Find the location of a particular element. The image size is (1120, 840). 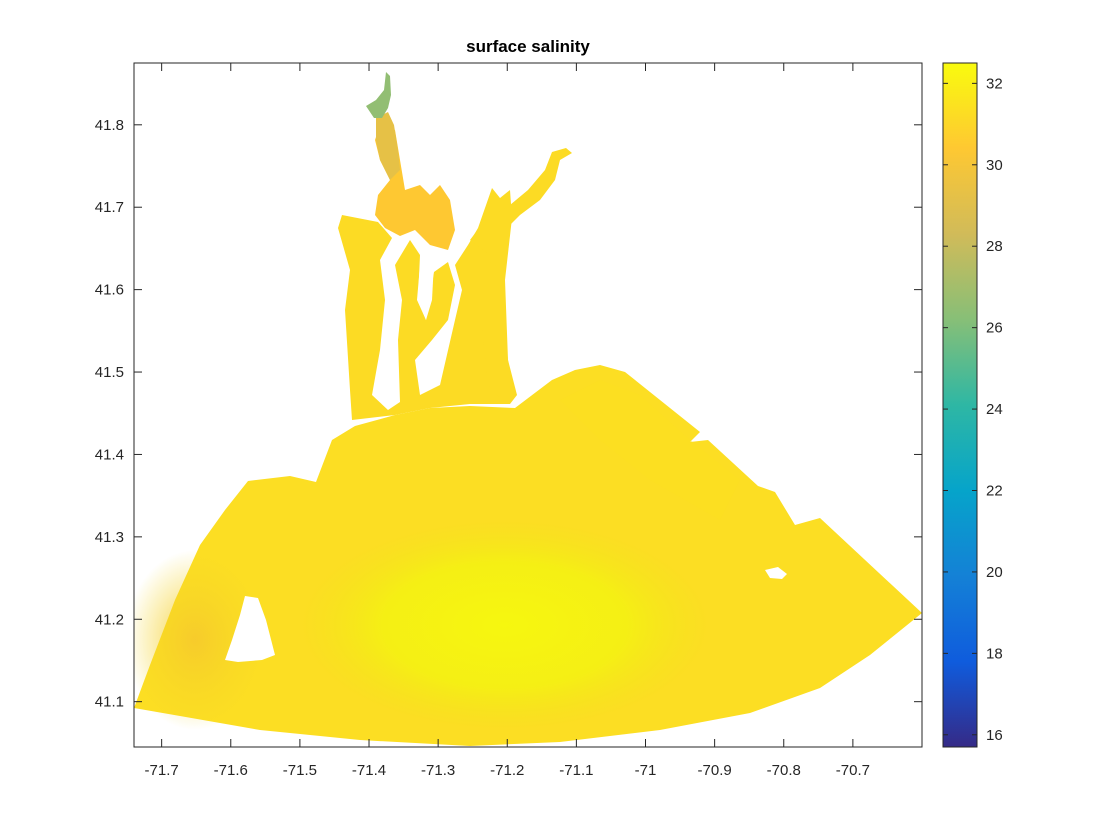

colorbar: 16 18 20 22 24 26 28 30 32 is located at coordinates (972, 405).